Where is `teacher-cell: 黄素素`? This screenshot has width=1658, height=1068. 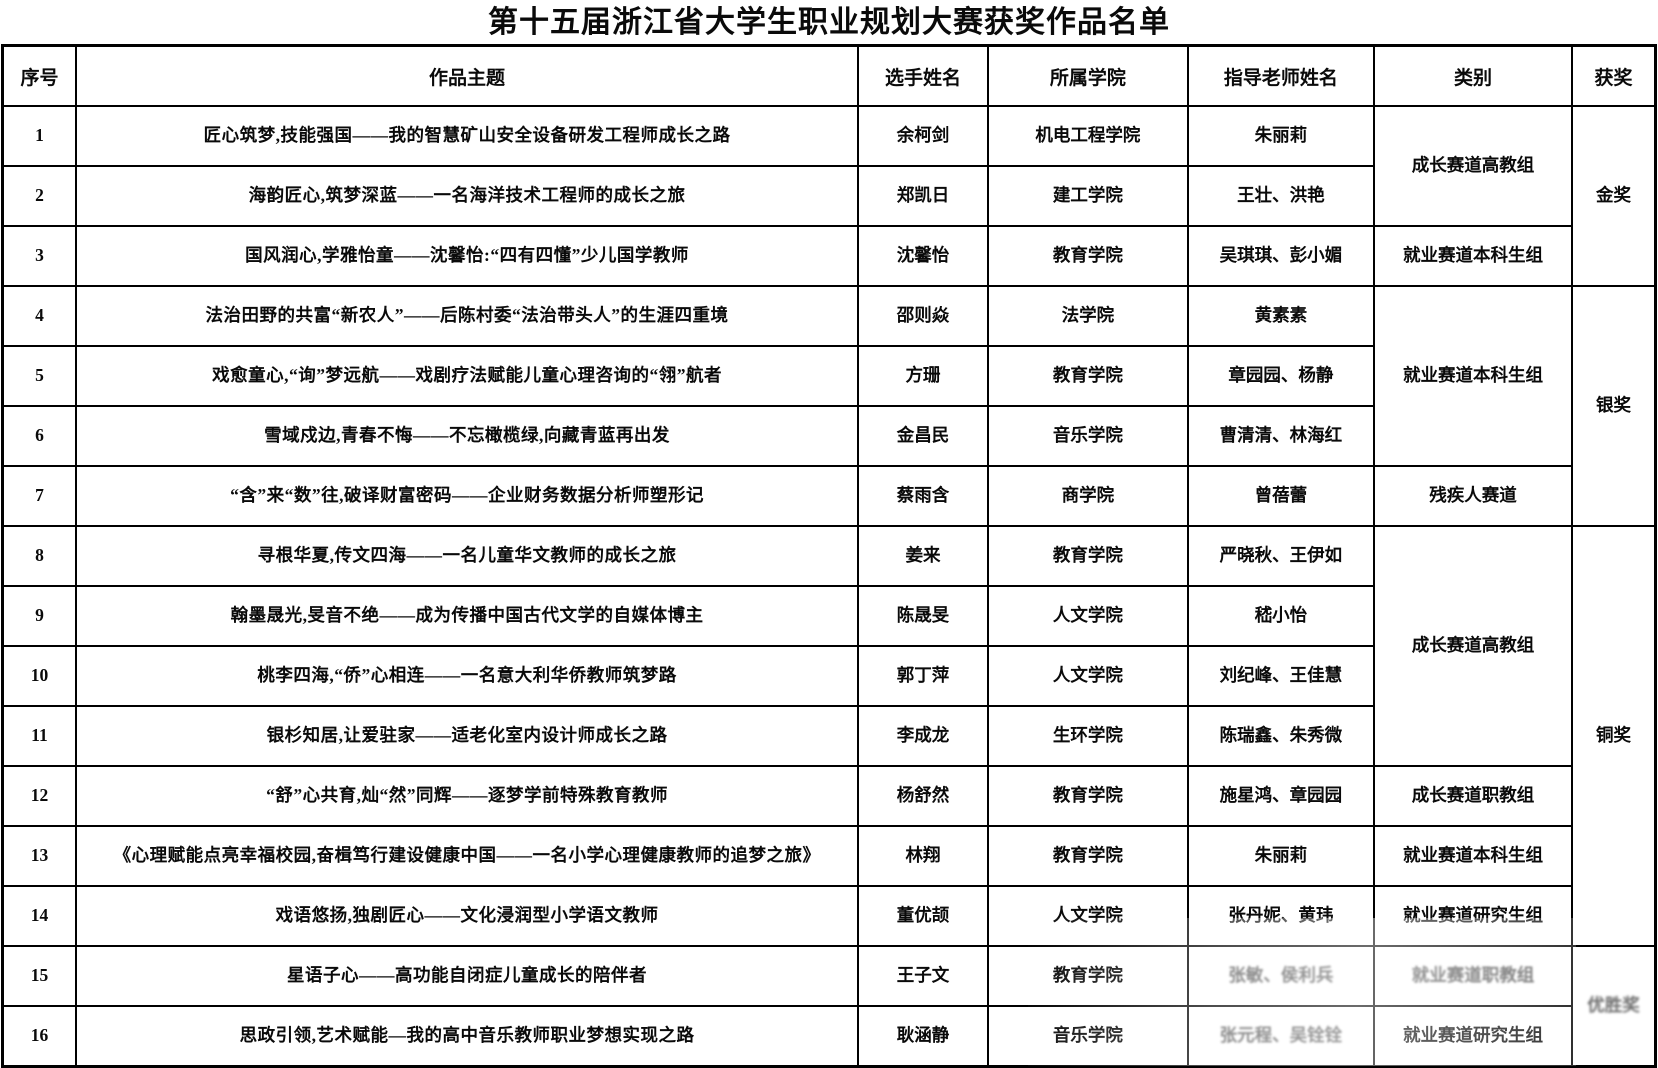 teacher-cell: 黄素素 is located at coordinates (1280, 316).